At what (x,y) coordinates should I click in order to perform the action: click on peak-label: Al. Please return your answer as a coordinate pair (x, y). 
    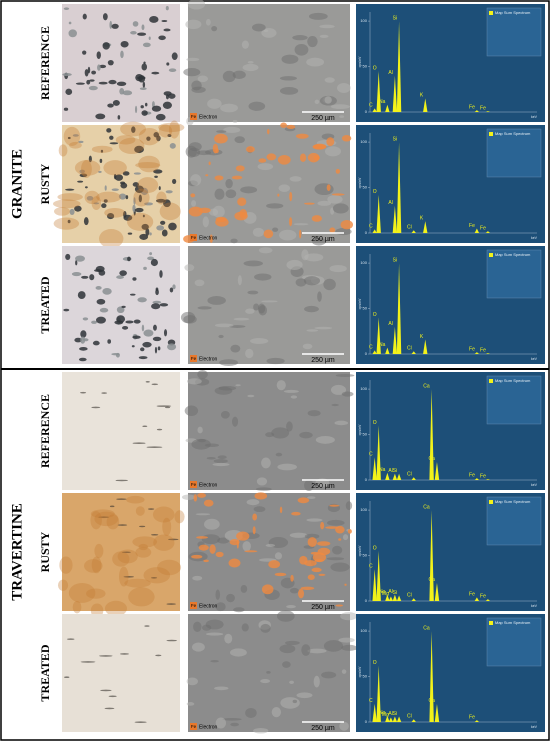
    Looking at the image, I should click on (390, 324).